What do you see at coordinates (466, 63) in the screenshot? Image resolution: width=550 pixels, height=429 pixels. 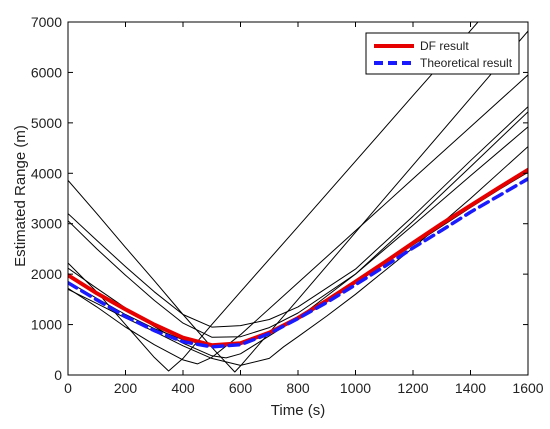 I see `legend-label-theory: Theoretical result` at bounding box center [466, 63].